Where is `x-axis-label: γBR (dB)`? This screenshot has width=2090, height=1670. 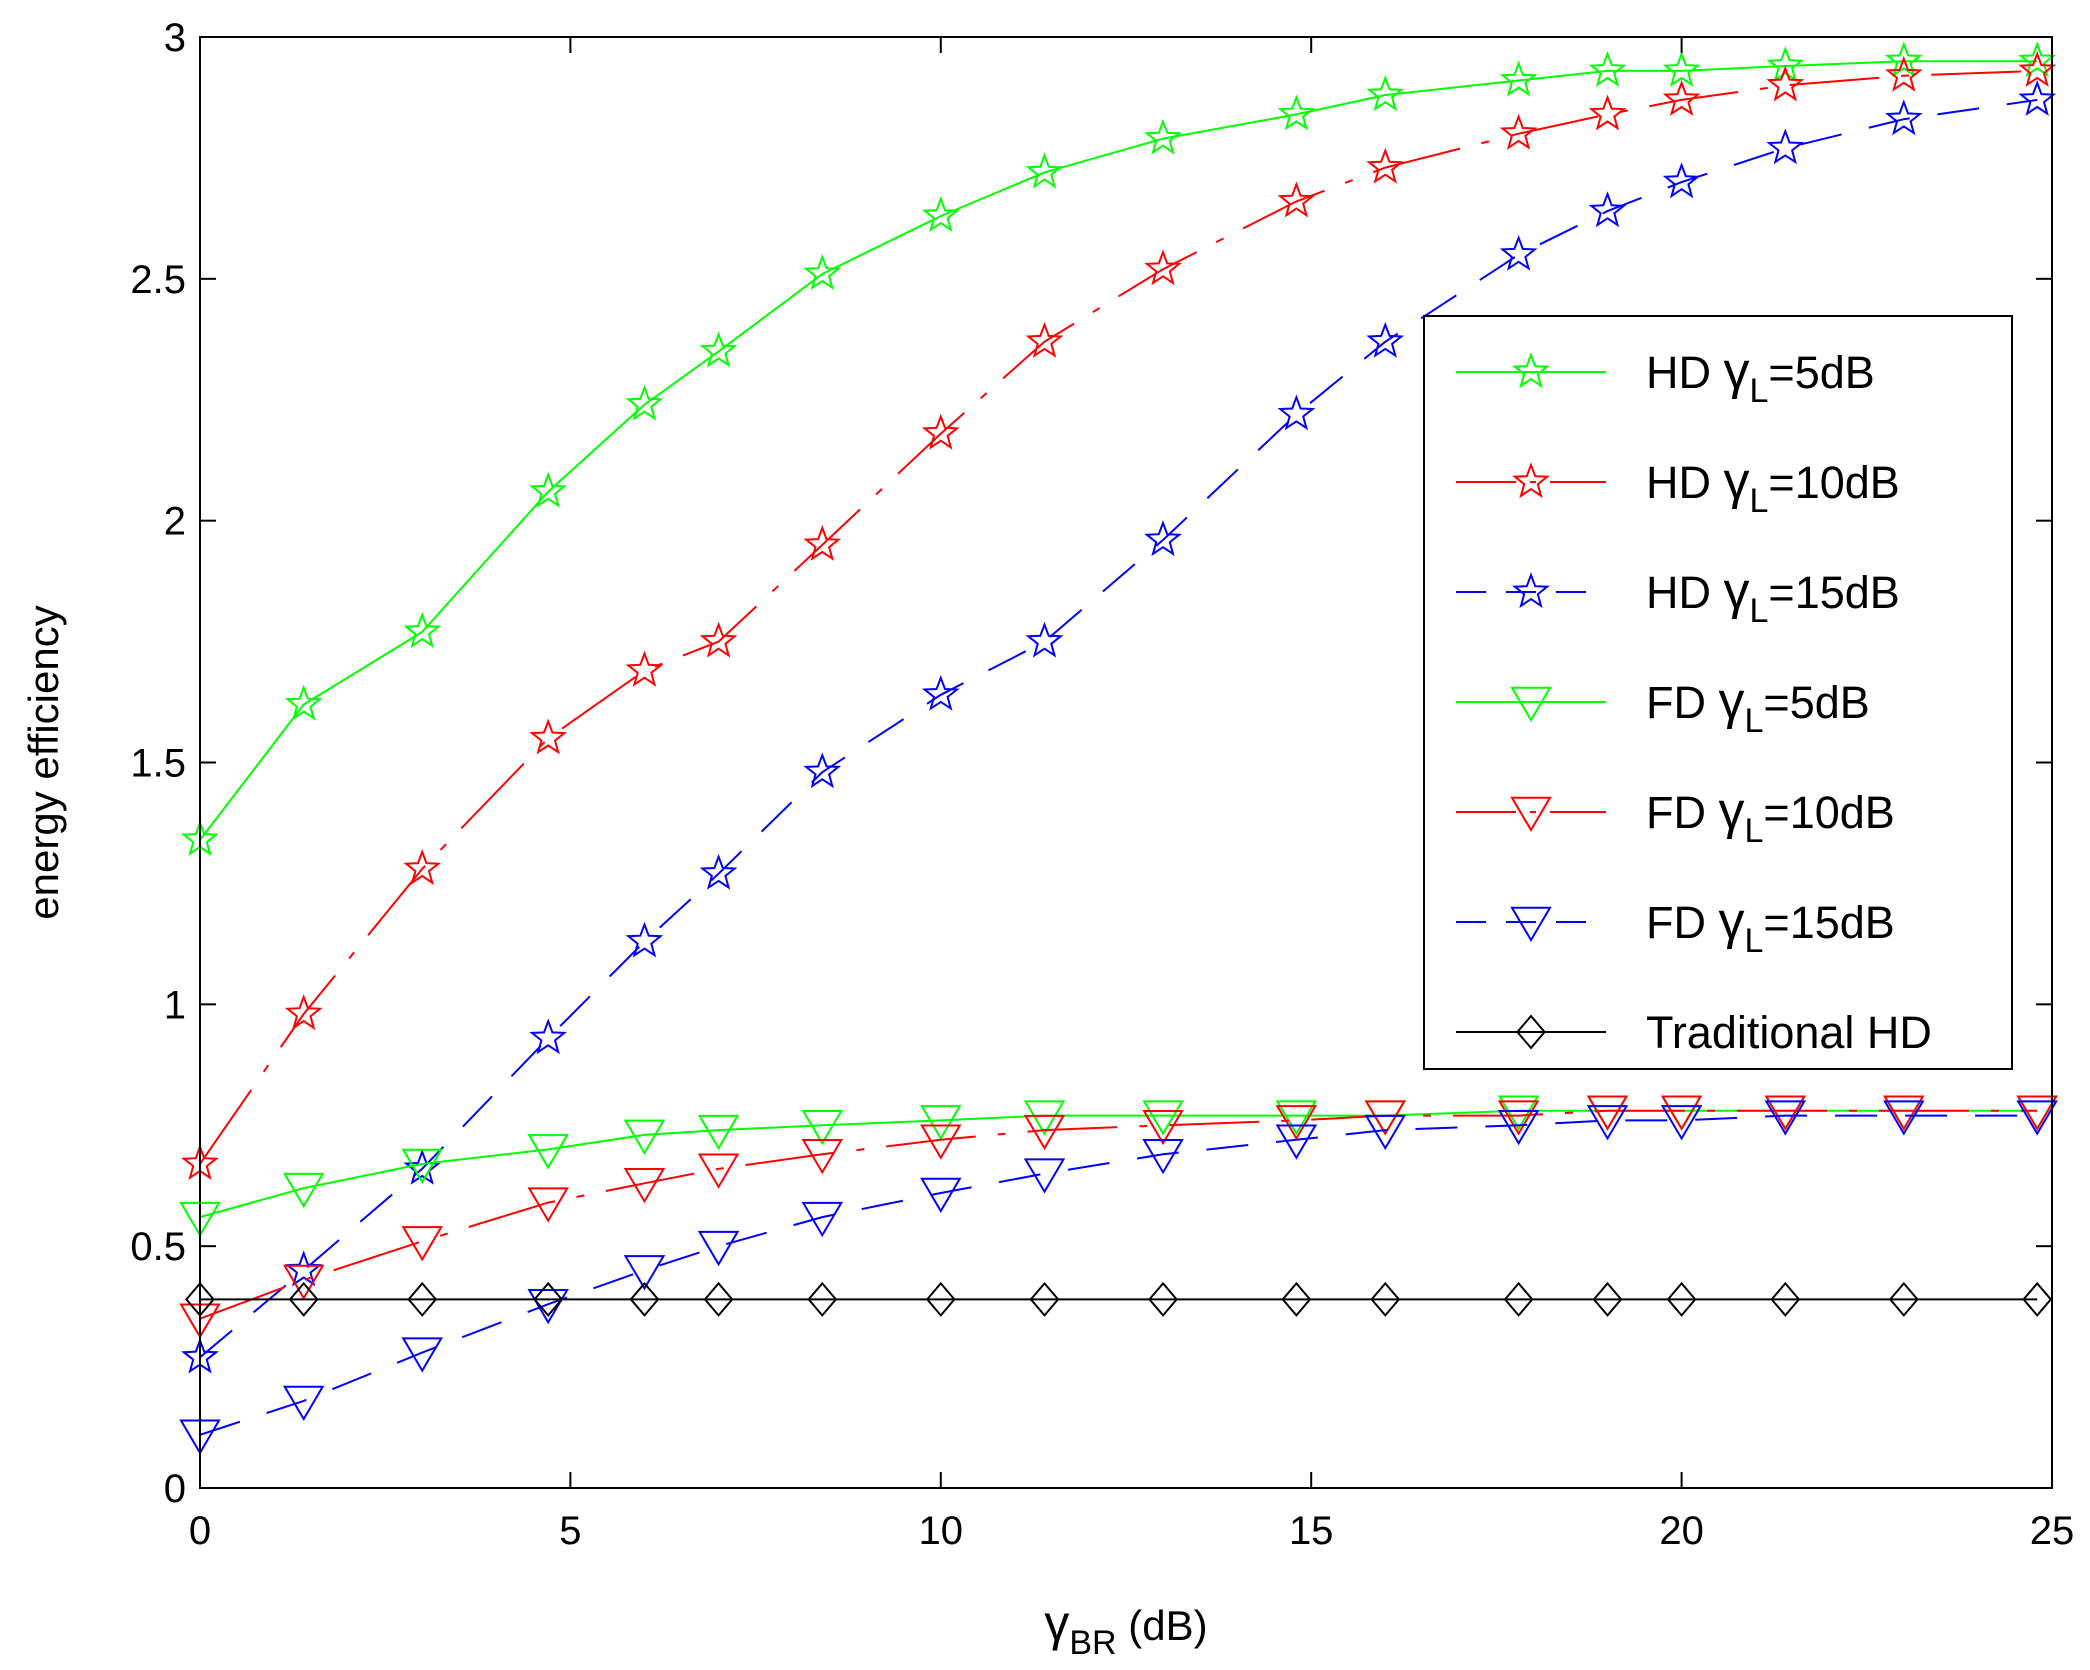 x-axis-label: γBR (dB) is located at coordinates (1125, 1628).